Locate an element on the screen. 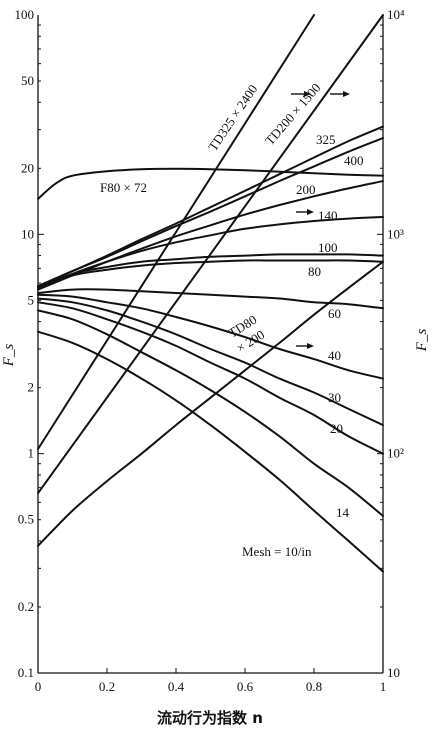 This screenshot has width=435, height=729. x-tick-label: 0.2 is located at coordinates (107, 686).